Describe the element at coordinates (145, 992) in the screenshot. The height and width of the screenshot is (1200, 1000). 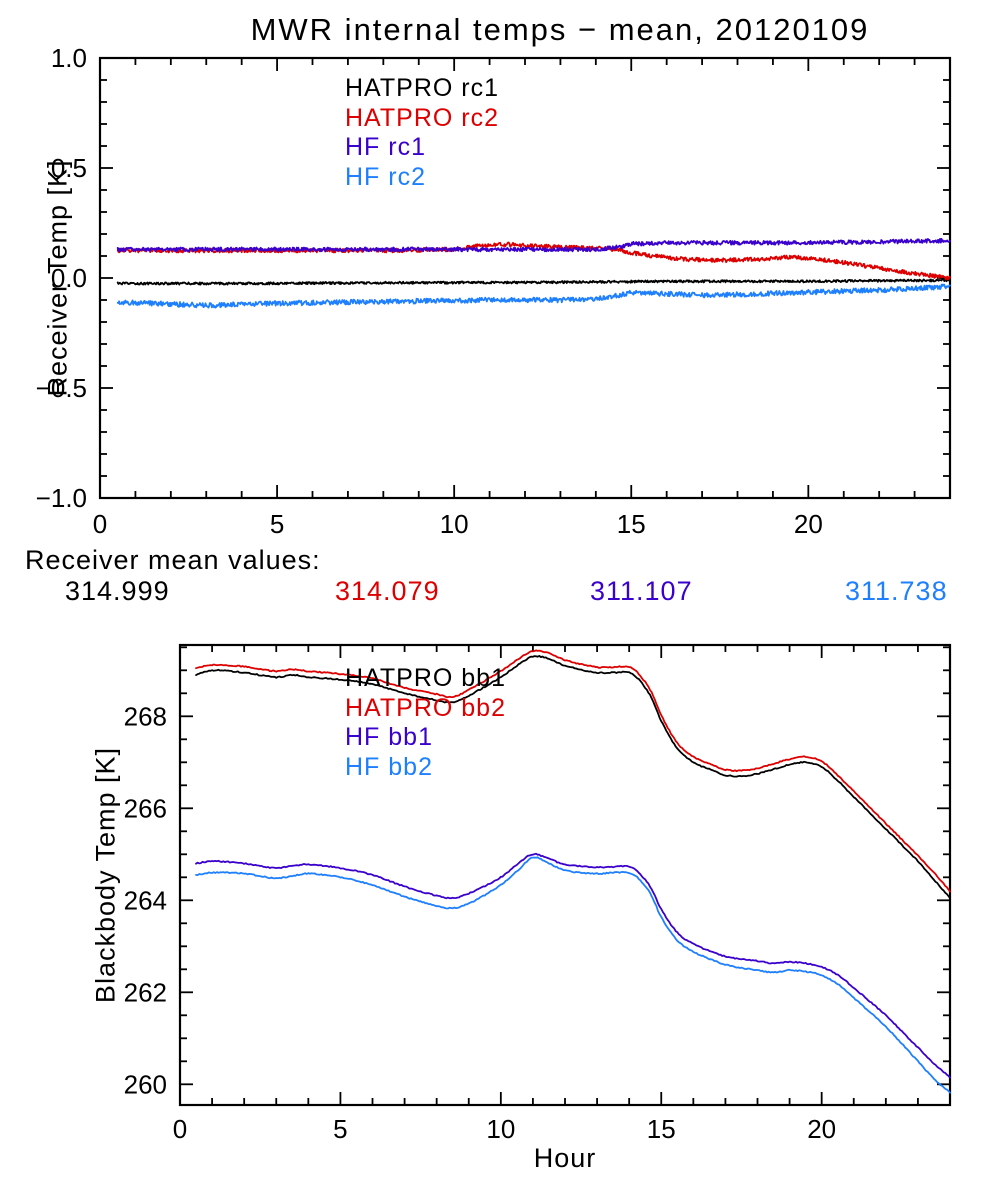
I see `y-tick-label: 262` at that location.